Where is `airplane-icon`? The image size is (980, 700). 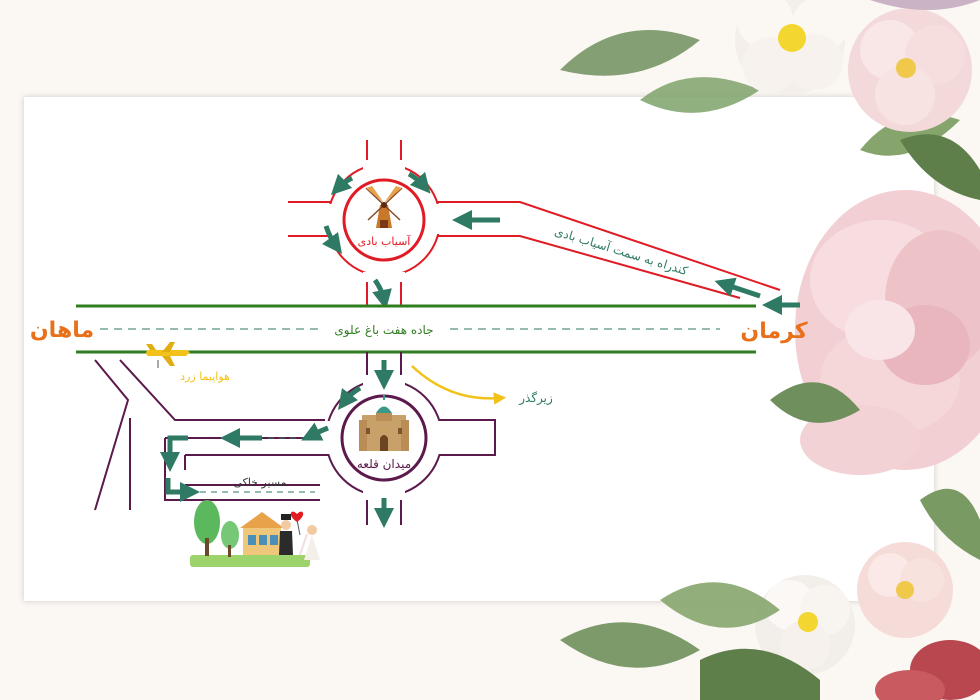
airplane-icon is located at coordinates (168, 355).